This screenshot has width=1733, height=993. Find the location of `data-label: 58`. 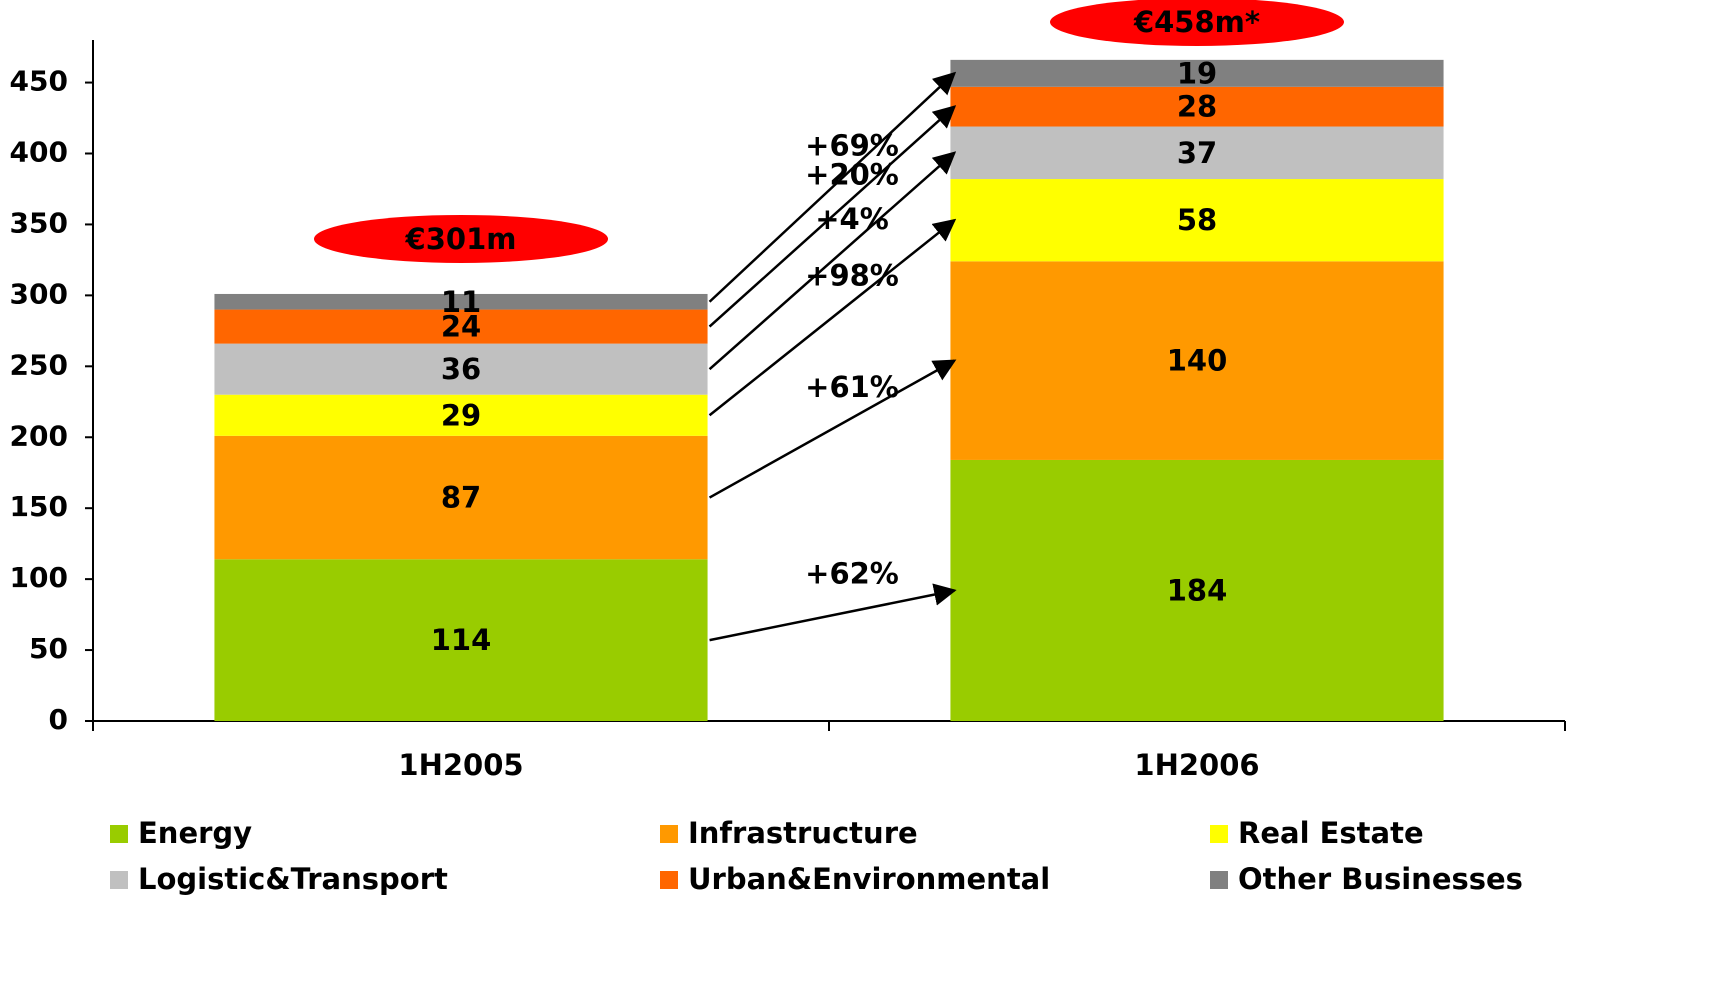

data-label: 58 is located at coordinates (1197, 220).